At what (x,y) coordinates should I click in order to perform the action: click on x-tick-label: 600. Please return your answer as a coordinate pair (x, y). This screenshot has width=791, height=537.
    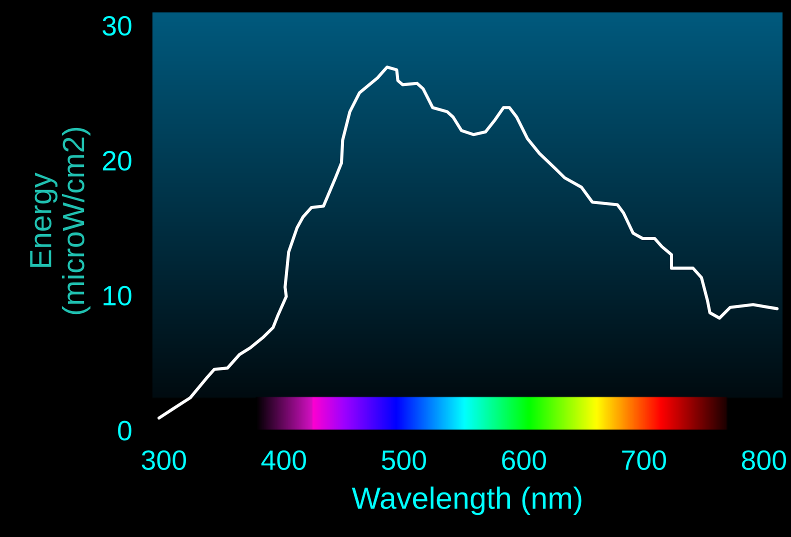
    Looking at the image, I should click on (524, 460).